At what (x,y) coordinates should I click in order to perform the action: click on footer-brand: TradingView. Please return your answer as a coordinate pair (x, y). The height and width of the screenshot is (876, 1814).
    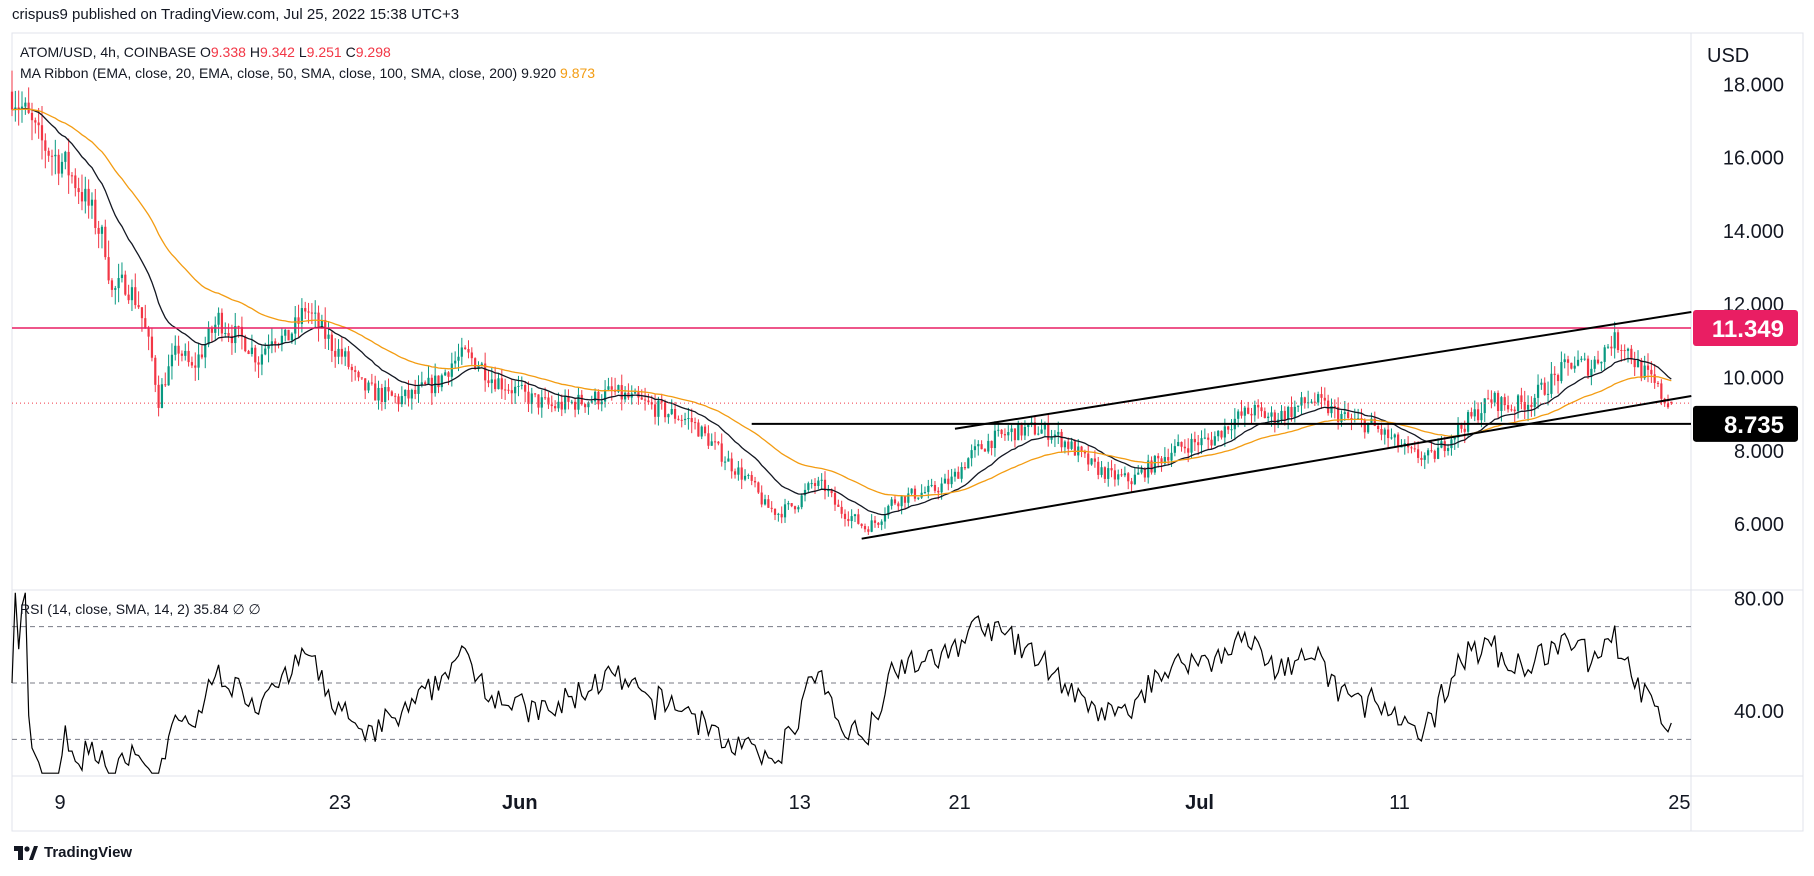
    Looking at the image, I should click on (73, 852).